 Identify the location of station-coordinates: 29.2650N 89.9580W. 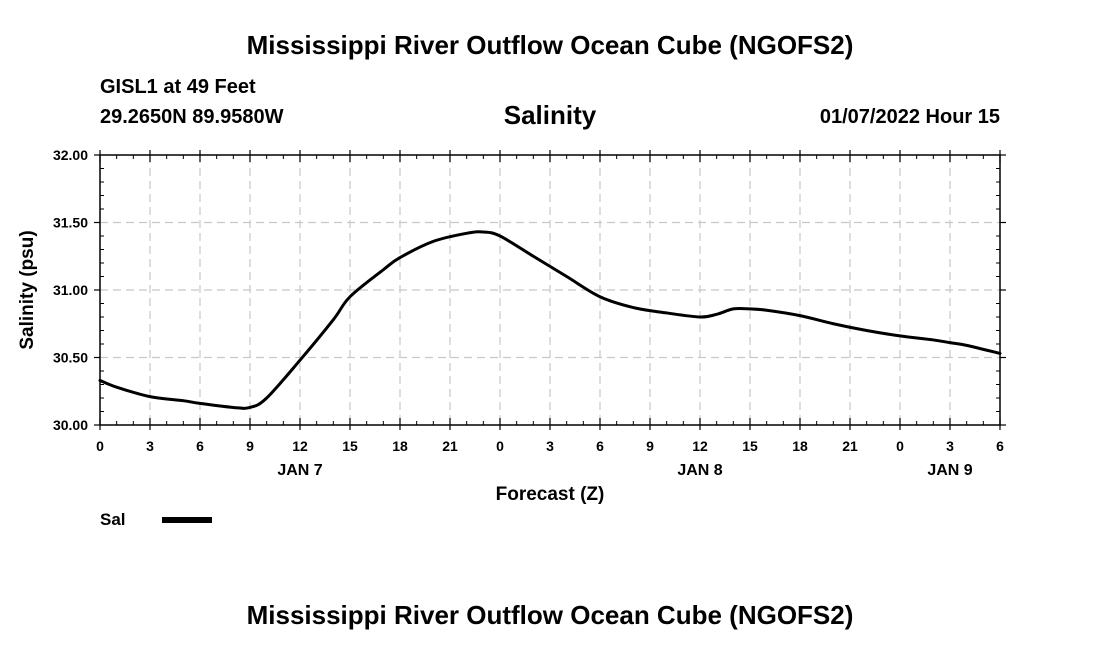
(192, 117).